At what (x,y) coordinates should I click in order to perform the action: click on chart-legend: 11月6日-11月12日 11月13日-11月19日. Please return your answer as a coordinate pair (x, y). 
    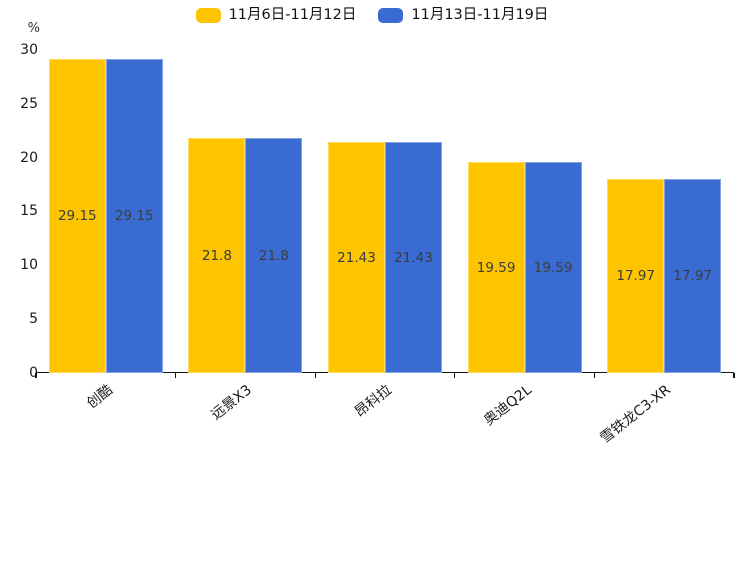
    Looking at the image, I should click on (372, 15).